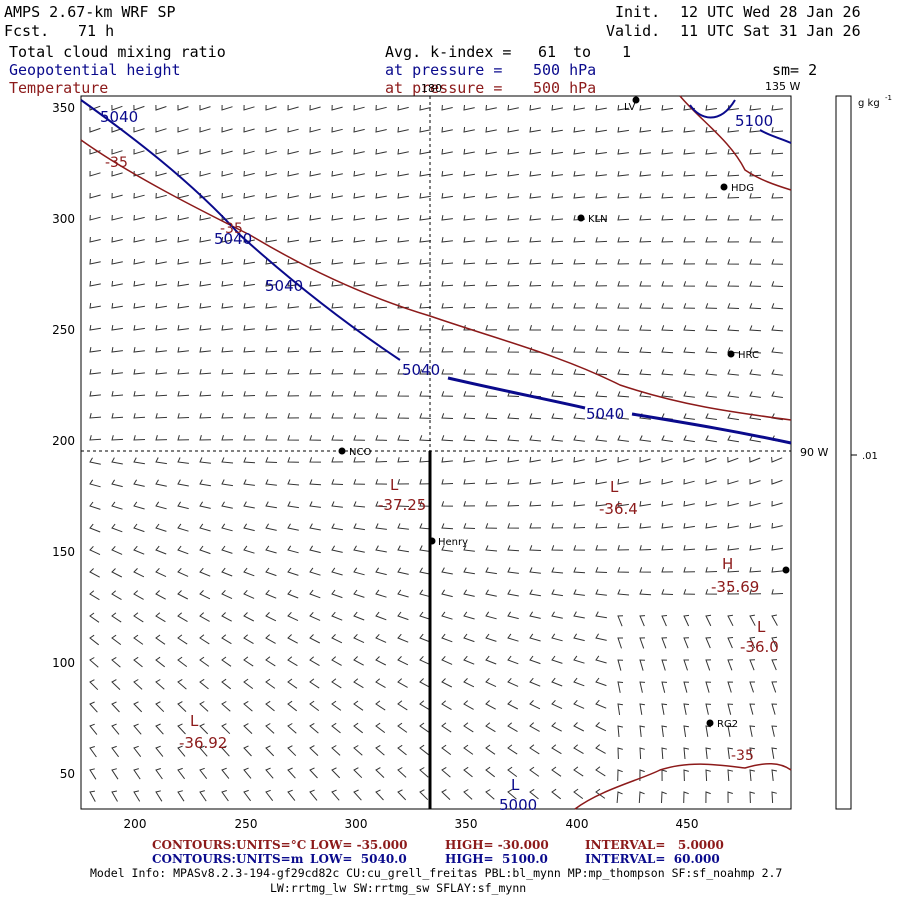 This screenshot has height=900, width=900. Describe the element at coordinates (360, 452) in the screenshot. I see `station-nco: NCO` at that location.